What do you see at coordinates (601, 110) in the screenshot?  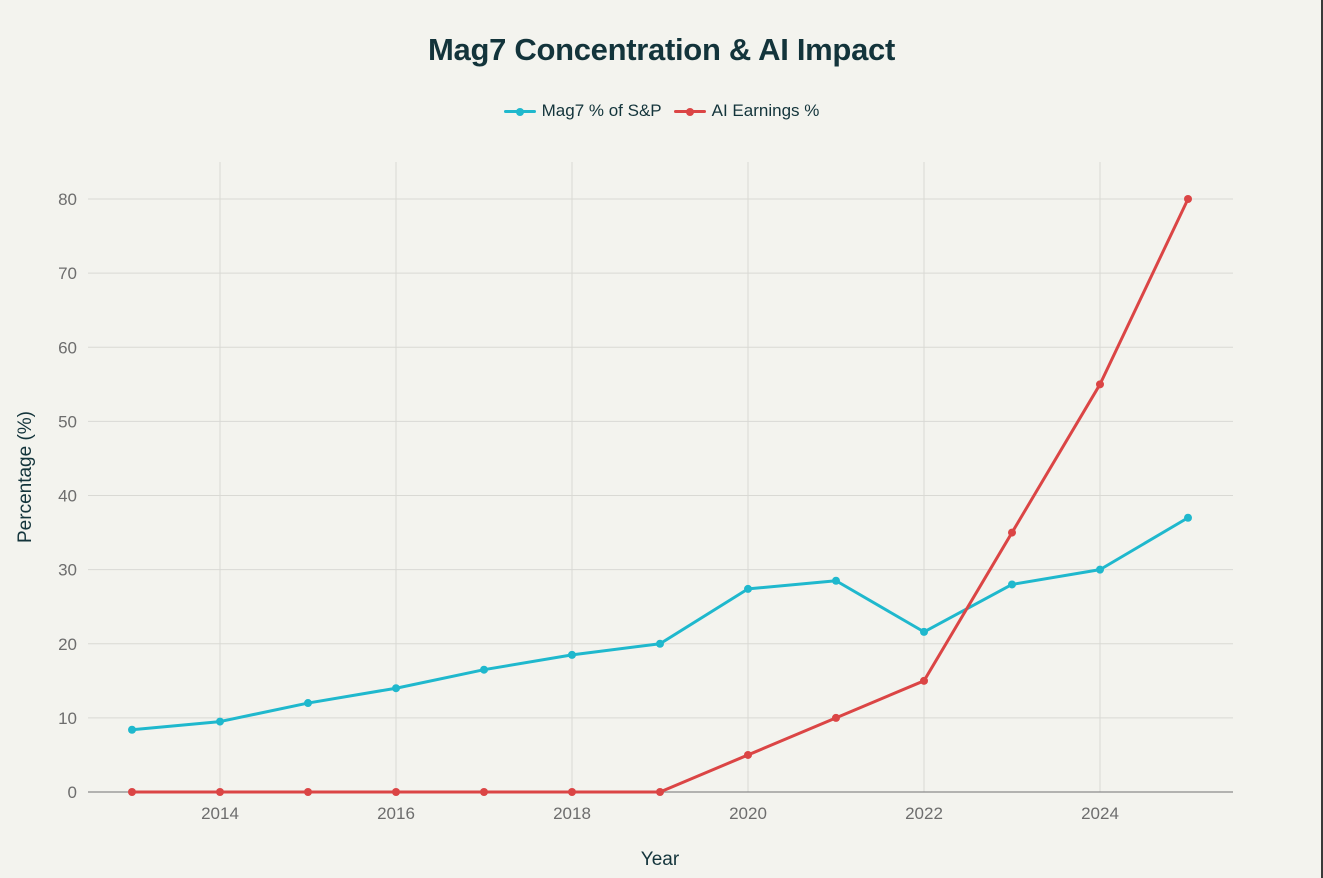 I see `legend-label-mag7: Mag7 % of S&P` at bounding box center [601, 110].